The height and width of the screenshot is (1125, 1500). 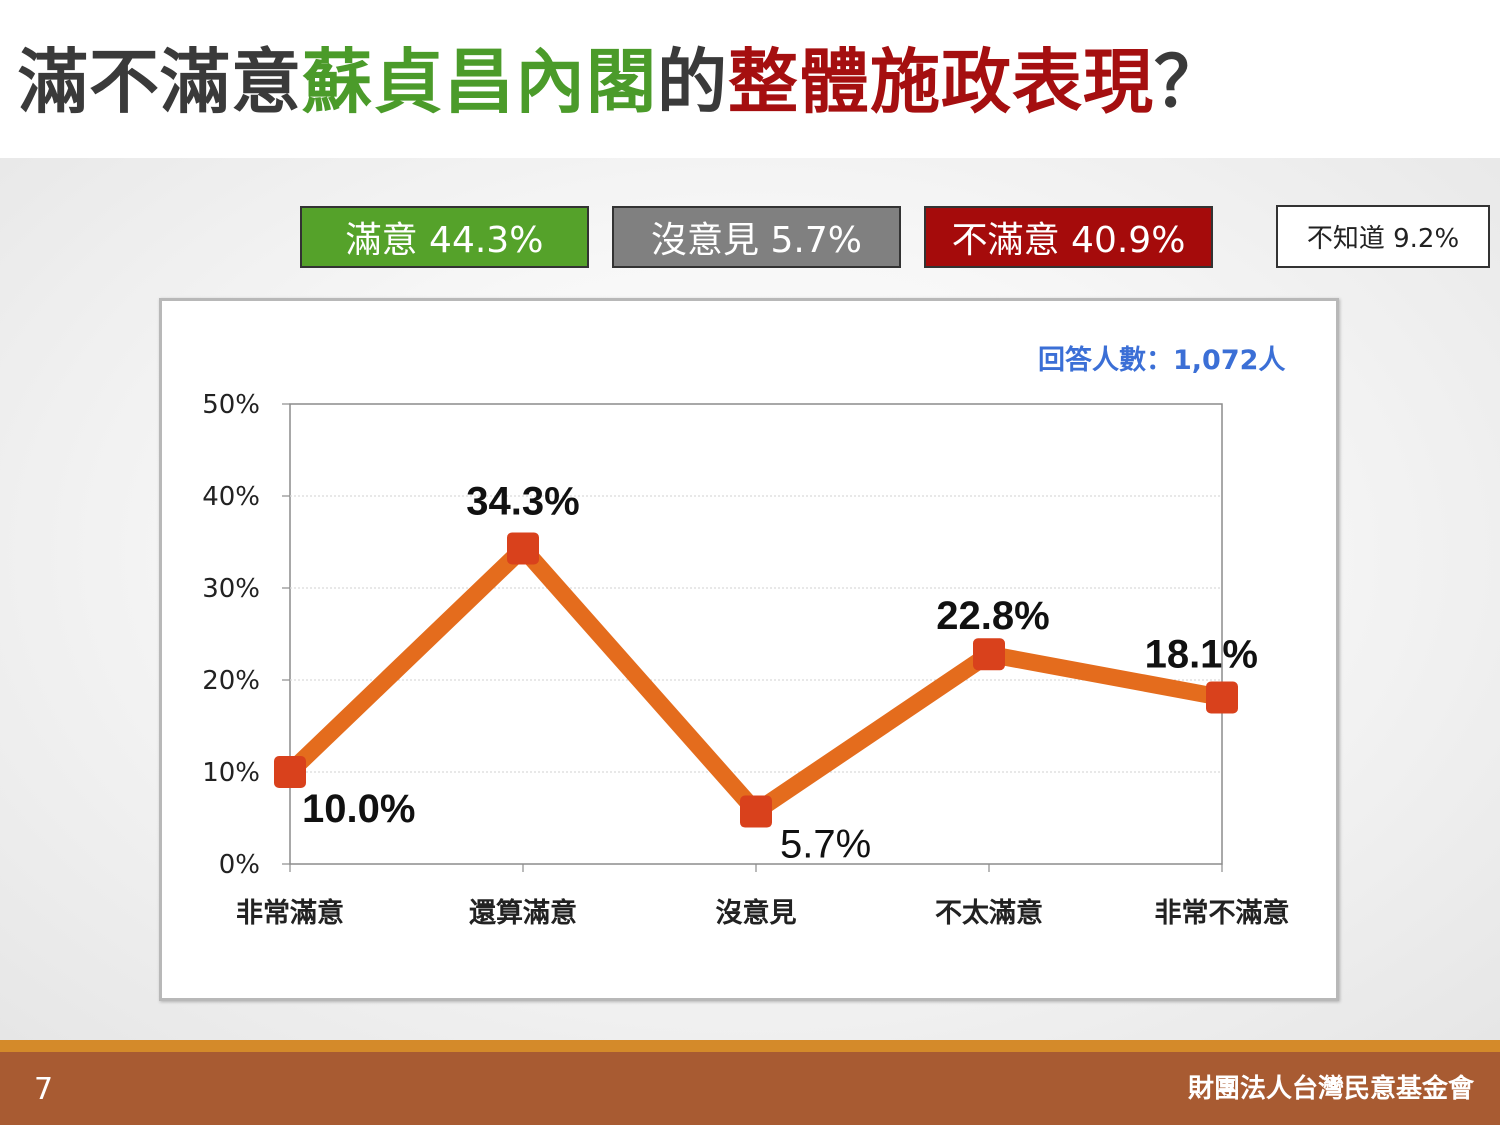 What do you see at coordinates (231, 497) in the screenshot?
I see `y-tick-label: 40%` at bounding box center [231, 497].